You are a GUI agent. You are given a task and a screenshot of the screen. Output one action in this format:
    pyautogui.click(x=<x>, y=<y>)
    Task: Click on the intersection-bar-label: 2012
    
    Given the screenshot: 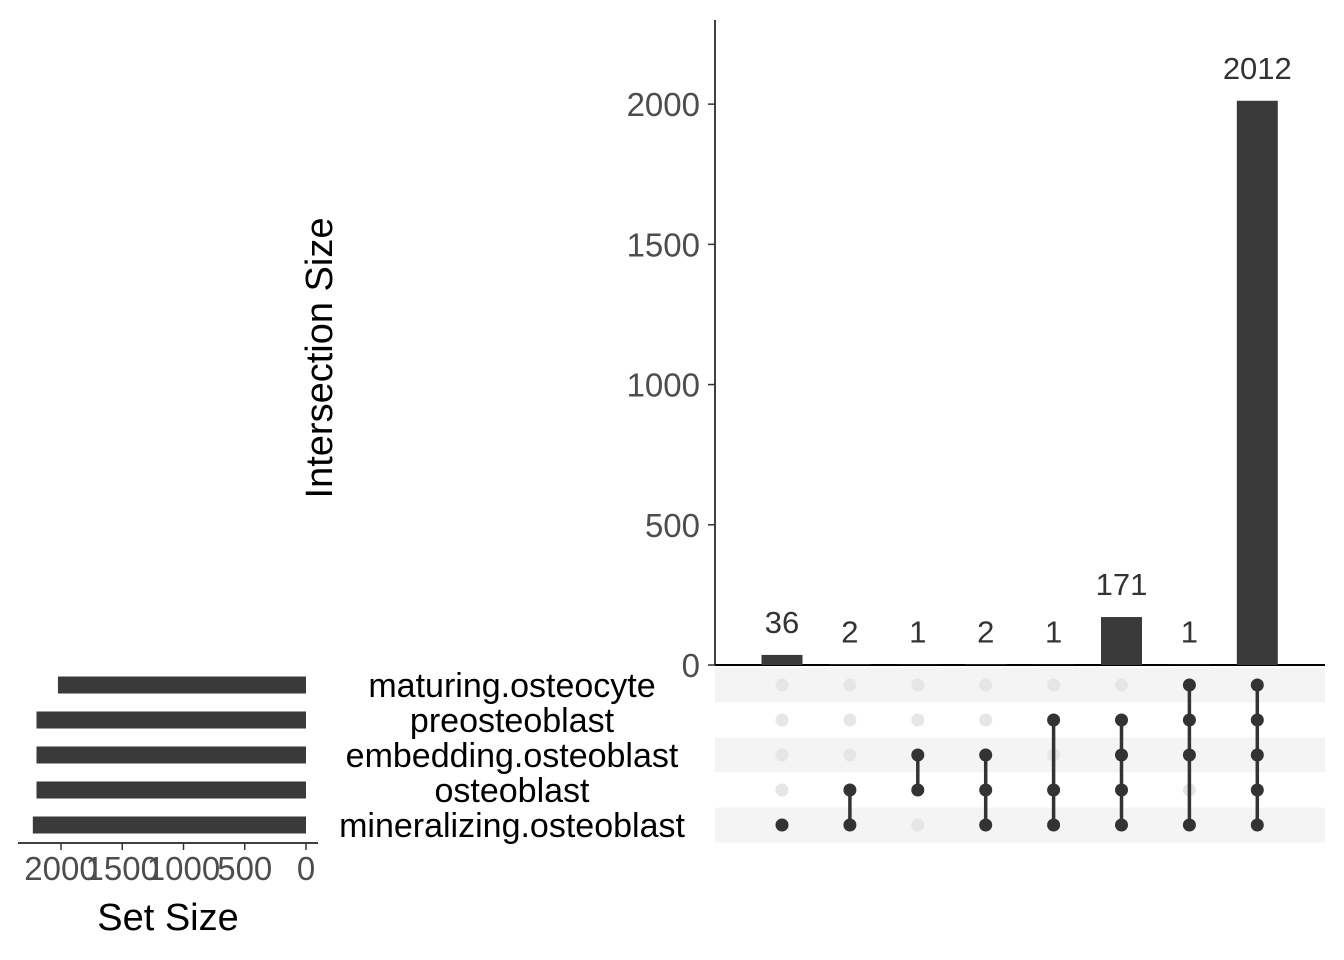 What is the action you would take?
    pyautogui.click(x=1257, y=68)
    